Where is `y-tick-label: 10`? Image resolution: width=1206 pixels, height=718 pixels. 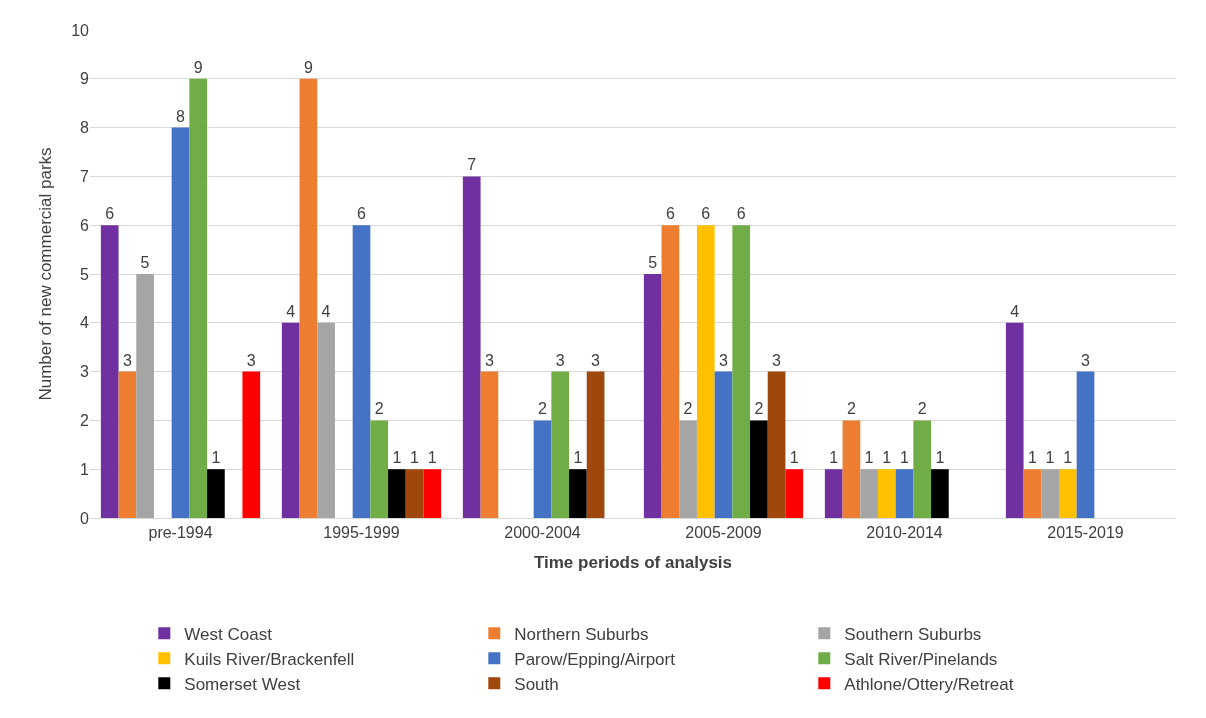
y-tick-label: 10 is located at coordinates (80, 30).